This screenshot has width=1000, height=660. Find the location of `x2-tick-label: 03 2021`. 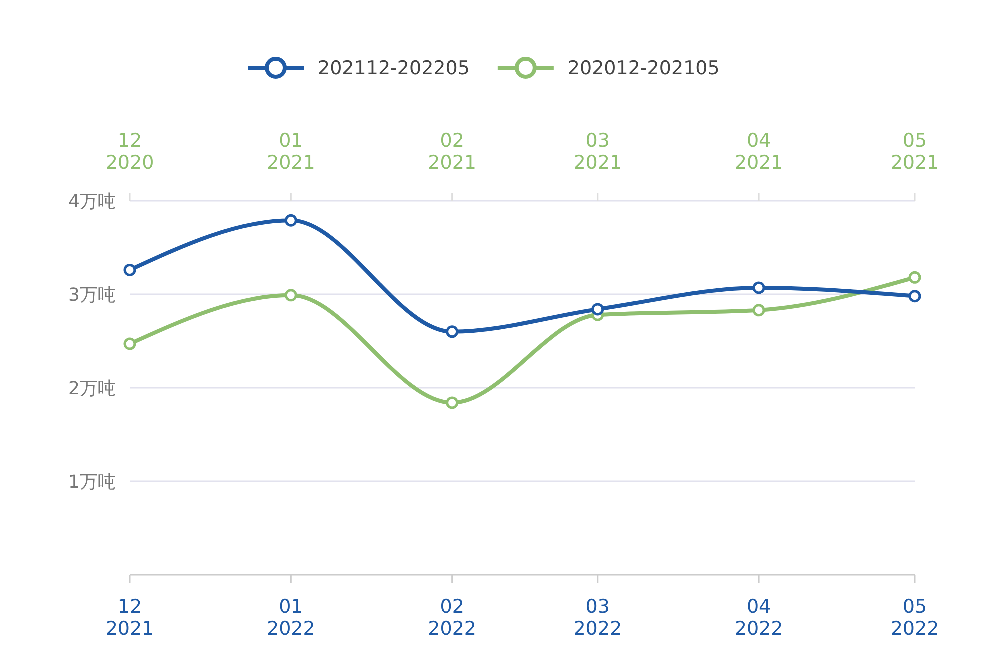

x2-tick-label: 03 2021 is located at coordinates (598, 152).